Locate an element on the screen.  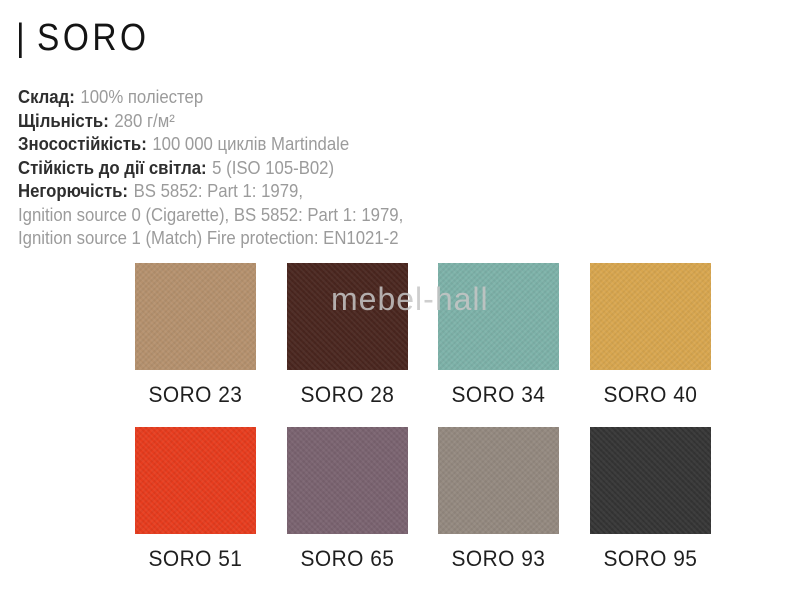
page-title: | SORO is located at coordinates (83, 38).